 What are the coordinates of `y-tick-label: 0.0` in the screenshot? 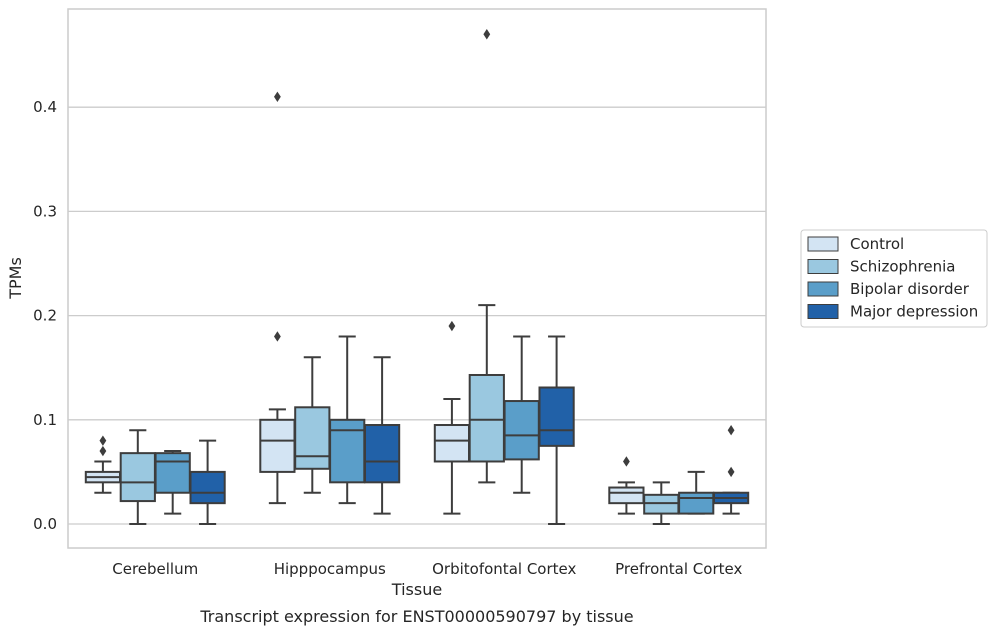 It's located at (45, 524).